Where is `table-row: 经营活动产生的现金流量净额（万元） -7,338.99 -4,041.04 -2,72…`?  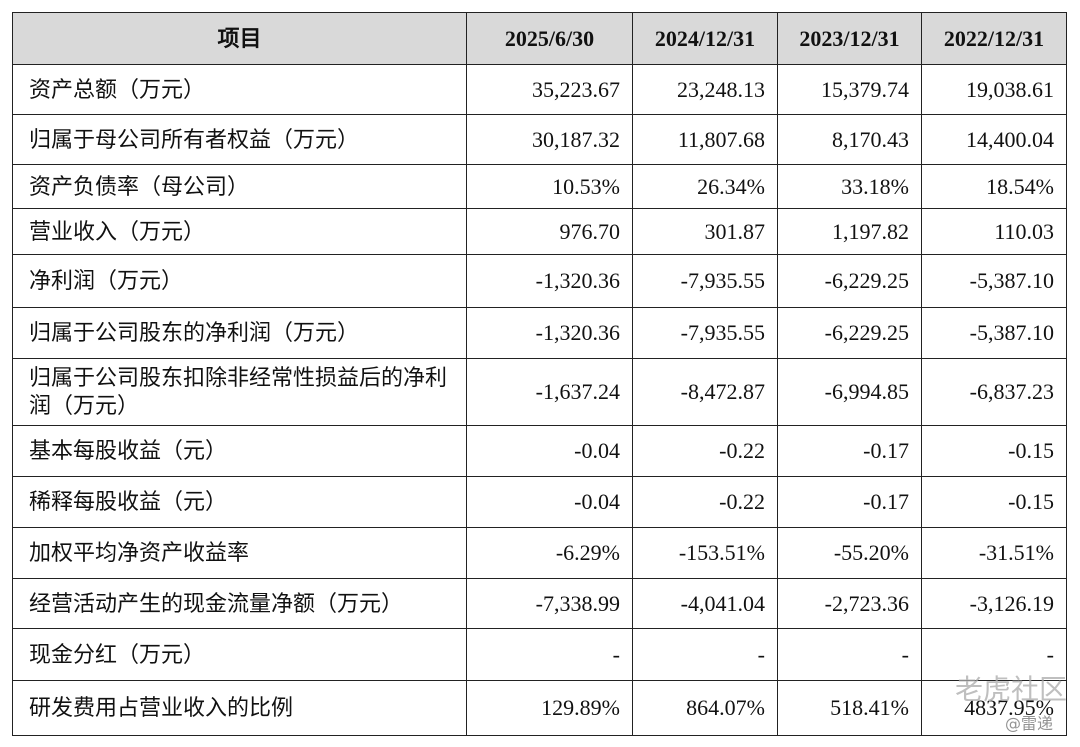 table-row: 经营活动产生的现金流量净额（万元） -7,338.99 -4,041.04 -2,72… is located at coordinates (539, 603).